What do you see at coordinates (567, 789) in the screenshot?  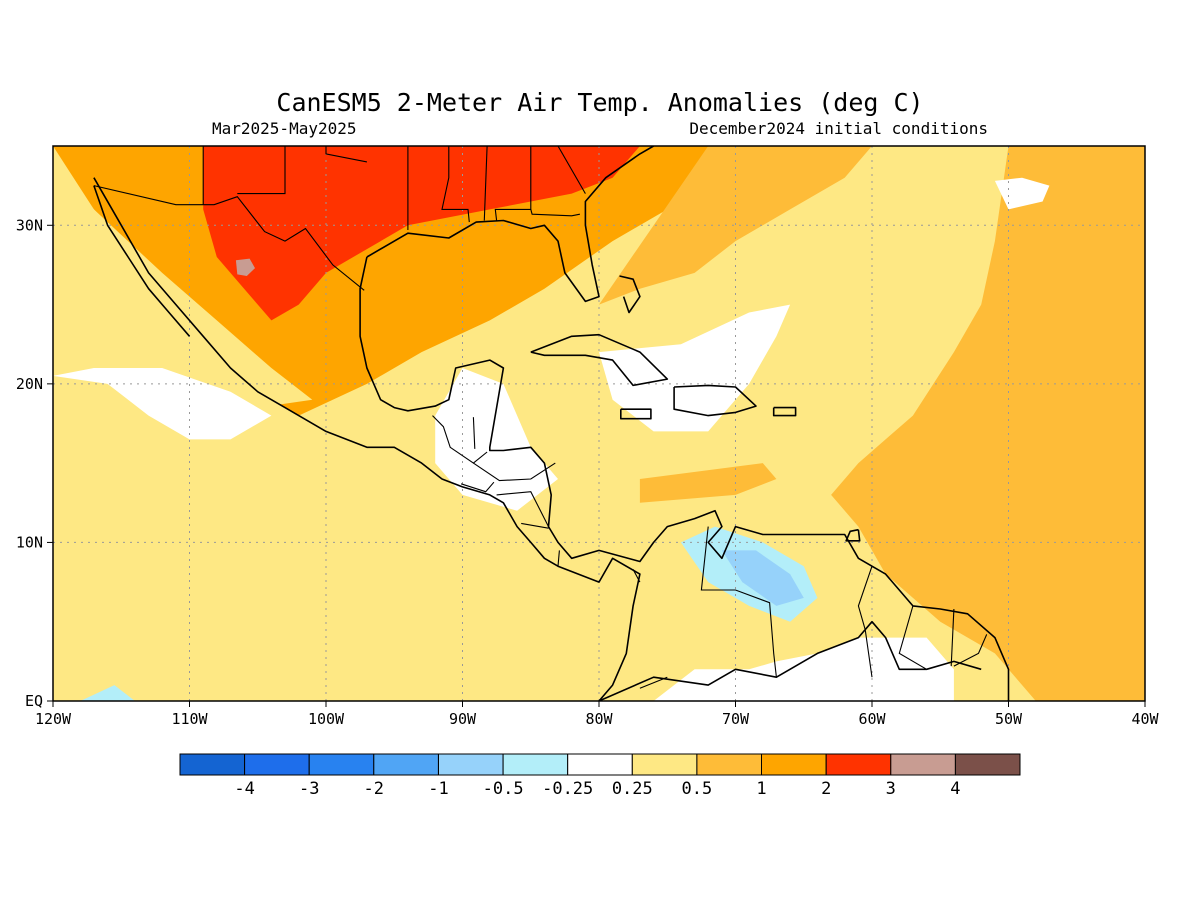 I see `colorbar-label: -0.25` at bounding box center [567, 789].